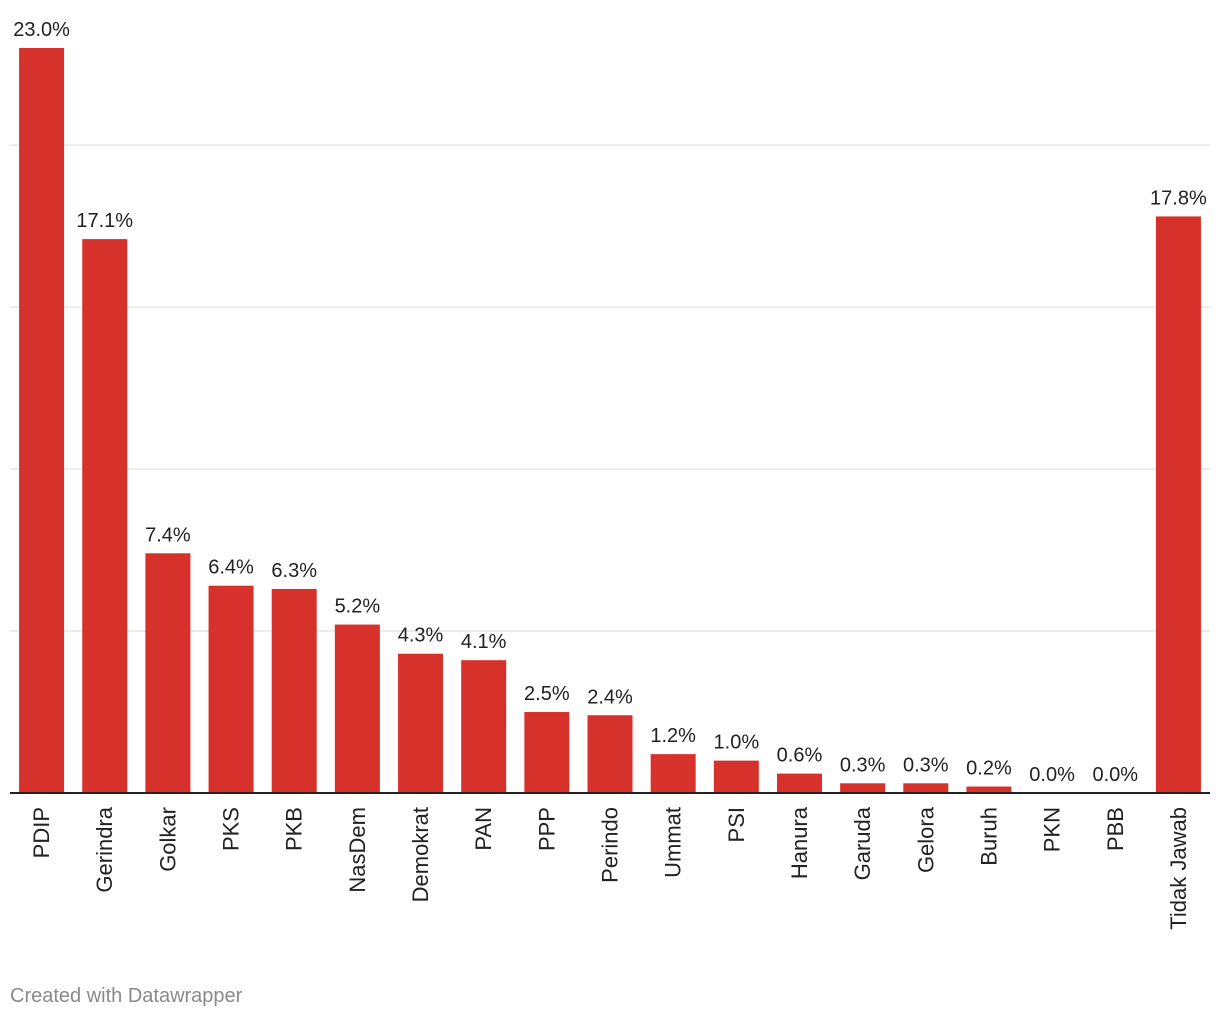 Image resolution: width=1220 pixels, height=1020 pixels. Describe the element at coordinates (1052, 829) in the screenshot. I see `category-label-pkn: PKN` at that location.